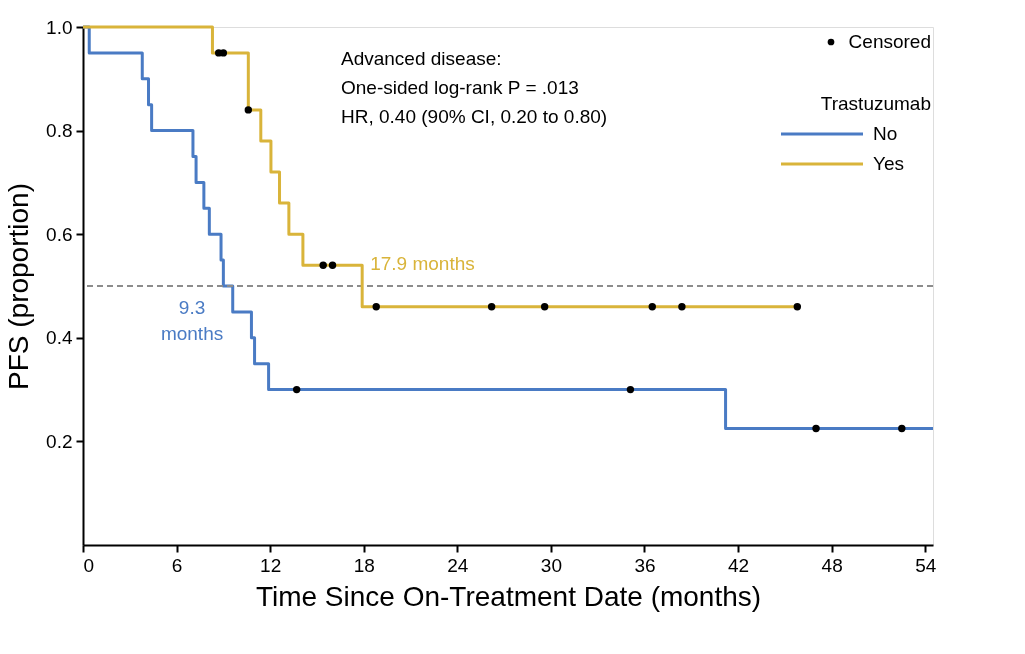  Describe the element at coordinates (926, 565) in the screenshot. I see `x-tick-label: 54` at that location.